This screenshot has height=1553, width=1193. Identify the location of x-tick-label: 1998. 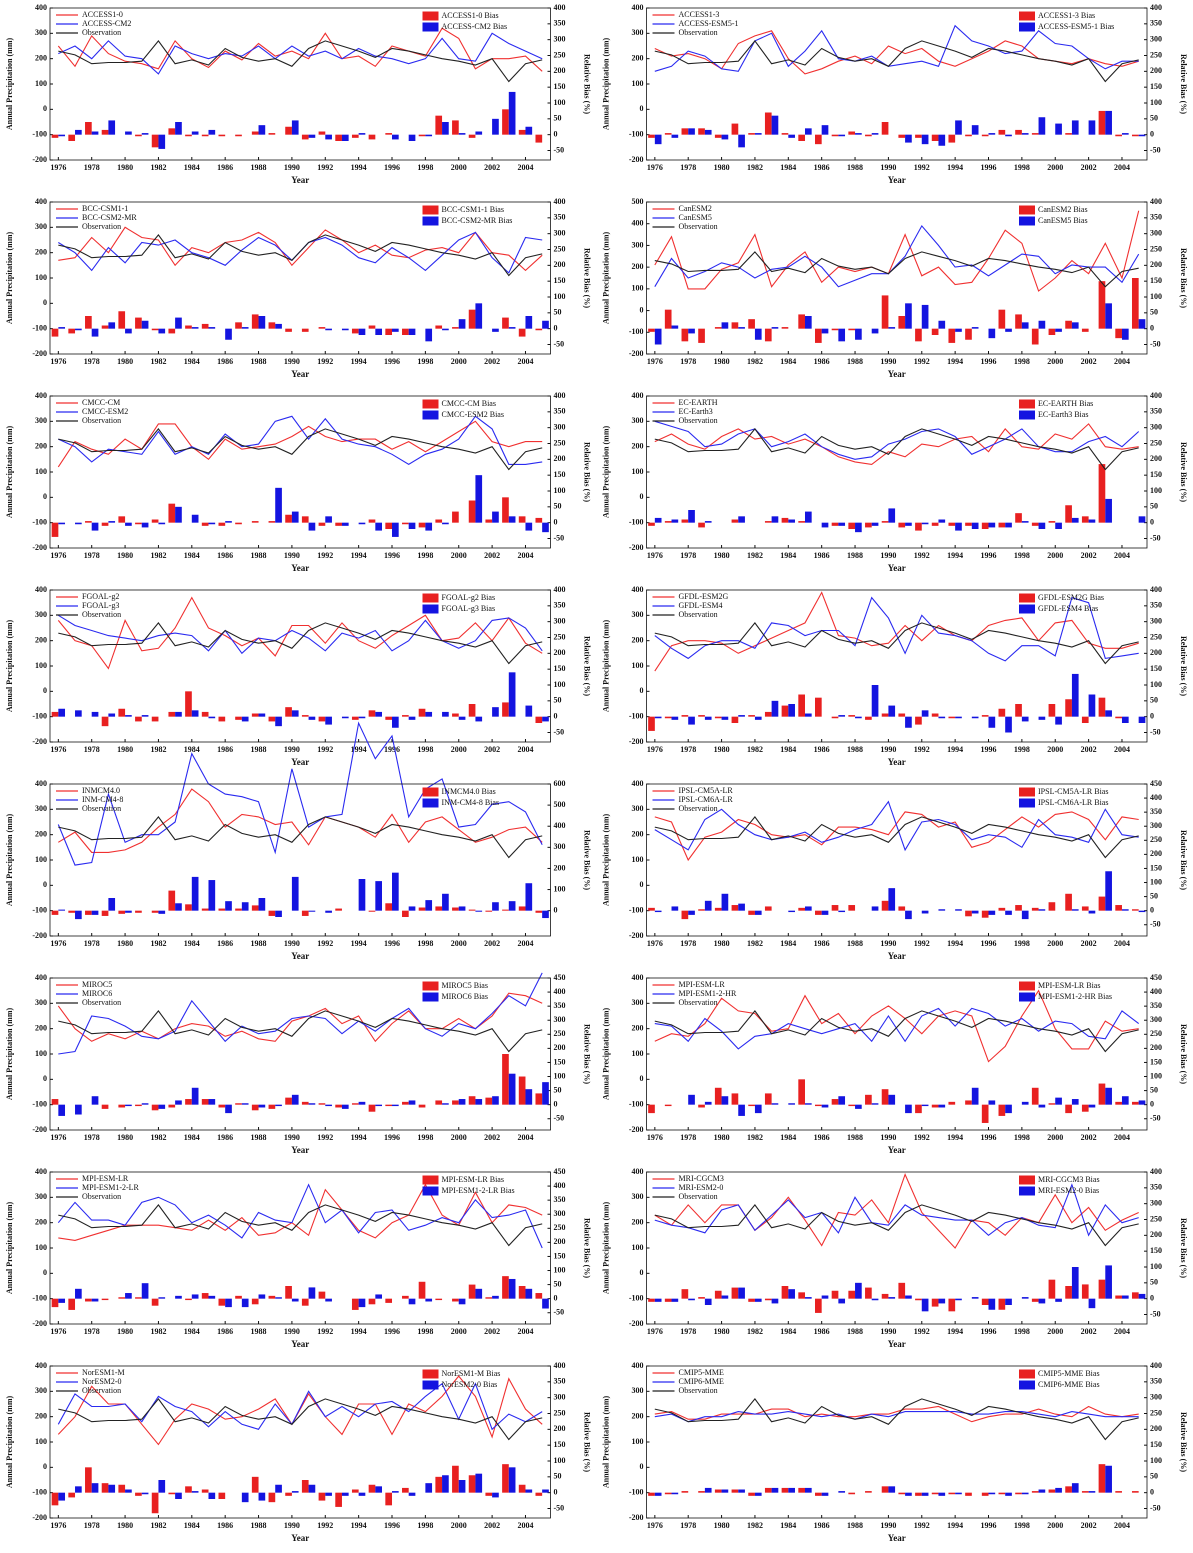
(1022, 749).